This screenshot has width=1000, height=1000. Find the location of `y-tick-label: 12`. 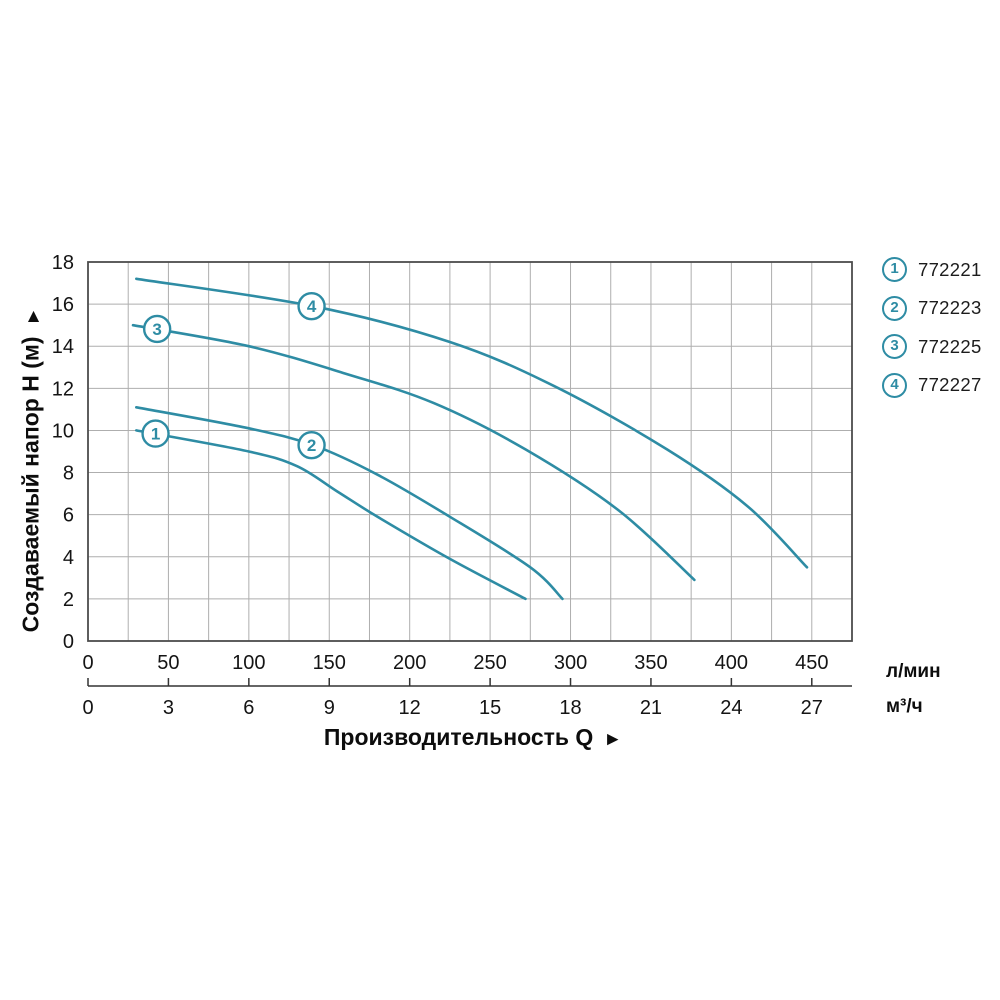

y-tick-label: 12 is located at coordinates (63, 389).